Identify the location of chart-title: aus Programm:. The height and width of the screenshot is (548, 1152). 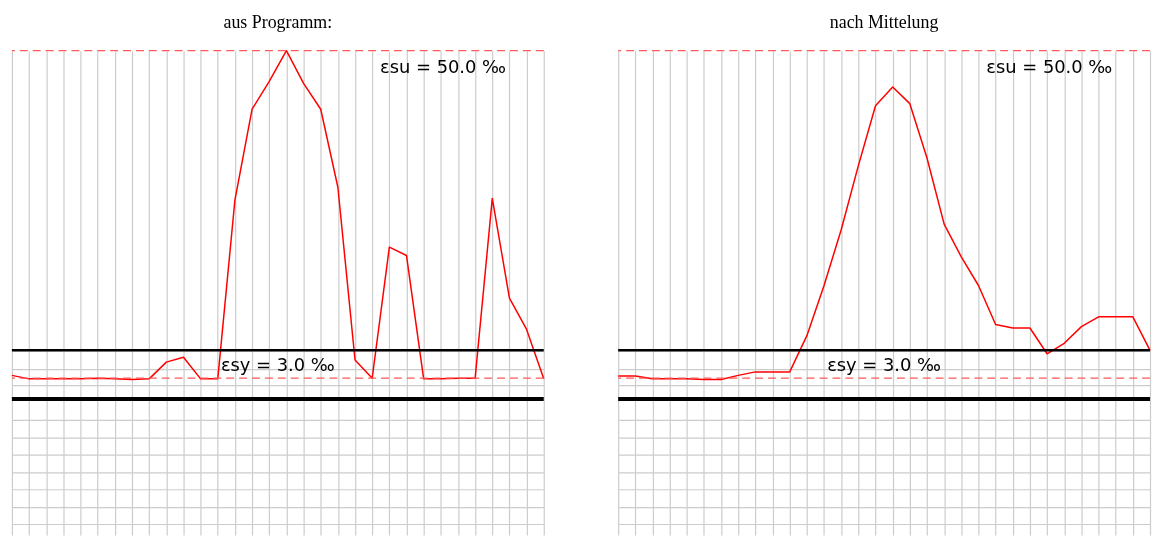
(278, 22).